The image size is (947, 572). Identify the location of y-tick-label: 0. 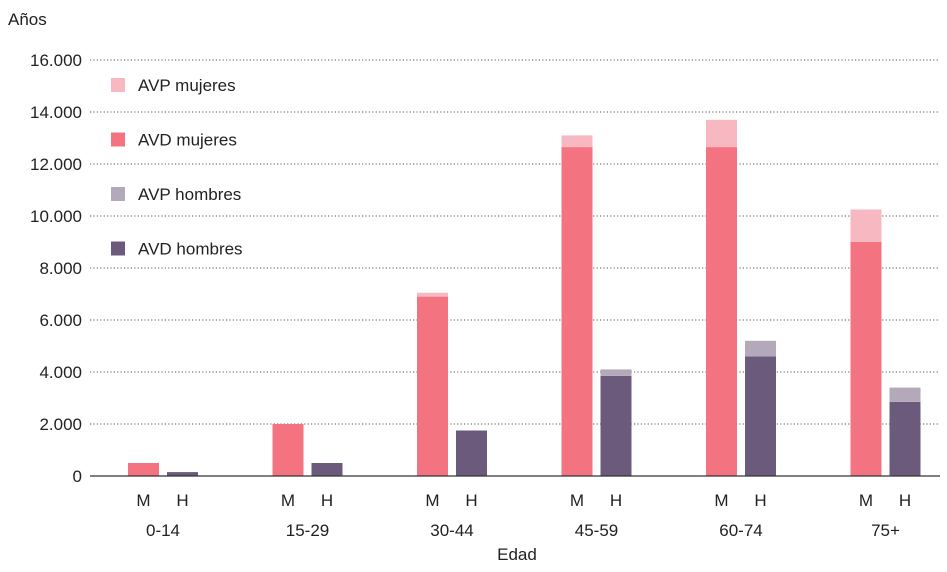
(77, 476).